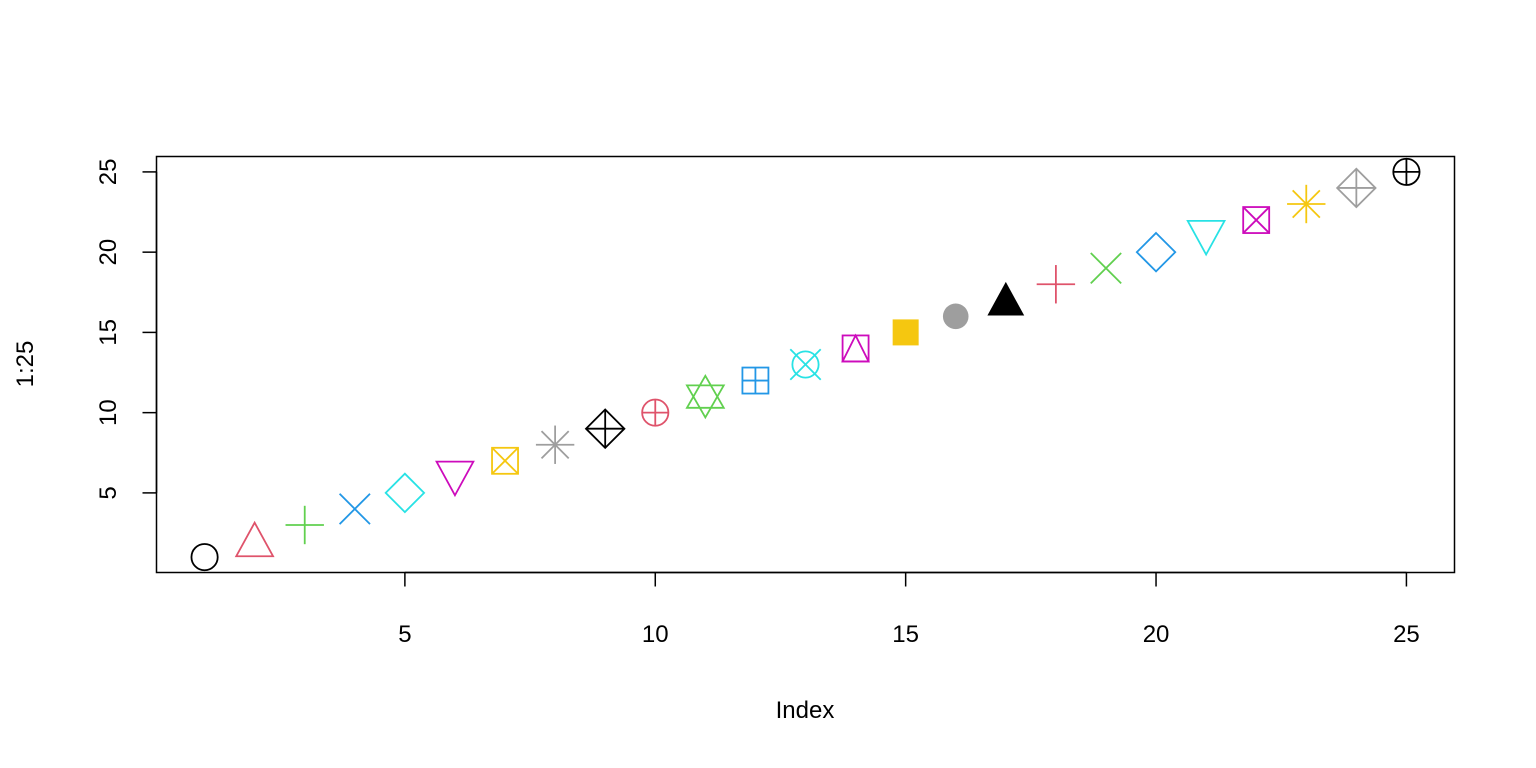 The width and height of the screenshot is (1536, 768). Describe the element at coordinates (126, 329) in the screenshot. I see `y-axis: 5 10 15 20 25` at that location.